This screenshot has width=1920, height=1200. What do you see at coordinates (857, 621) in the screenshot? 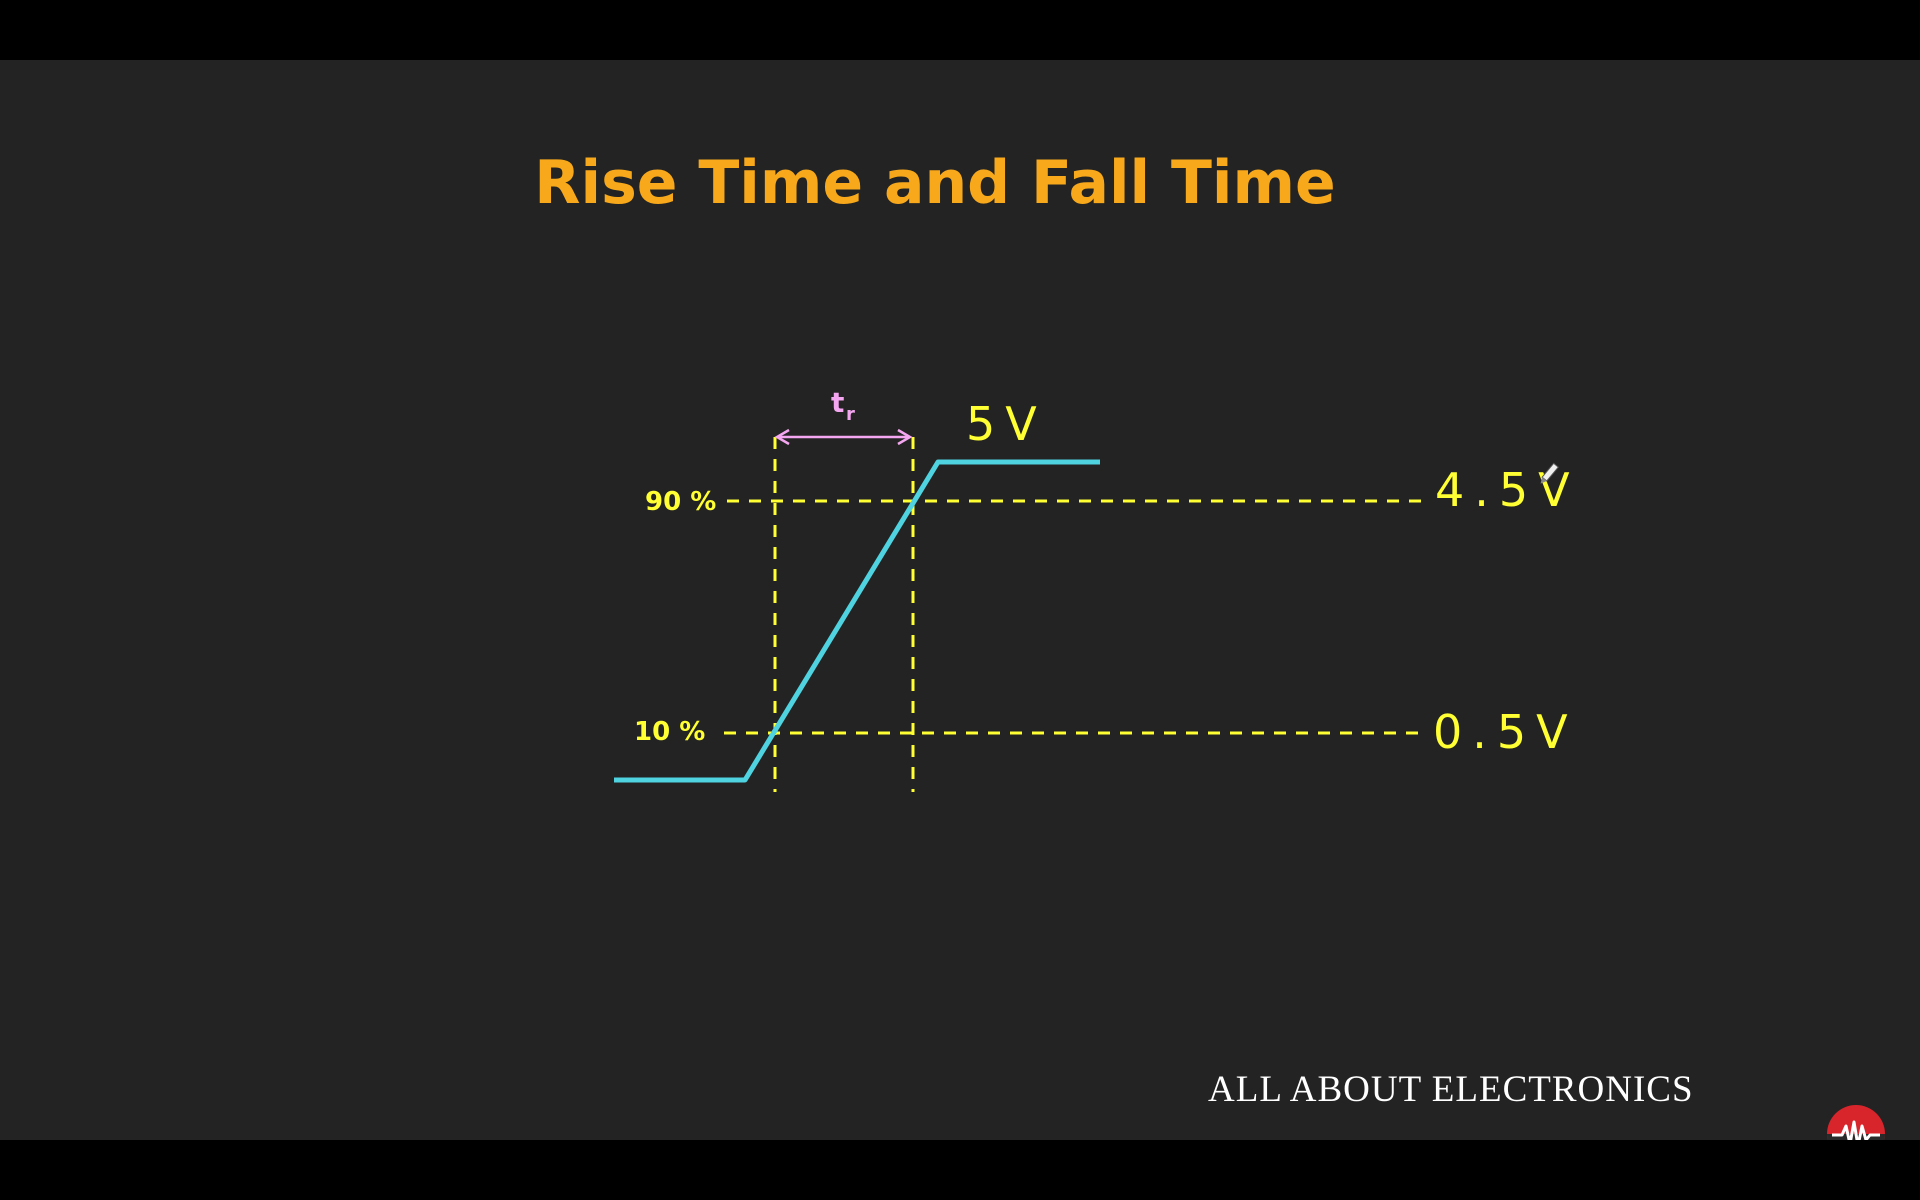
I see `waveform-trace` at bounding box center [857, 621].